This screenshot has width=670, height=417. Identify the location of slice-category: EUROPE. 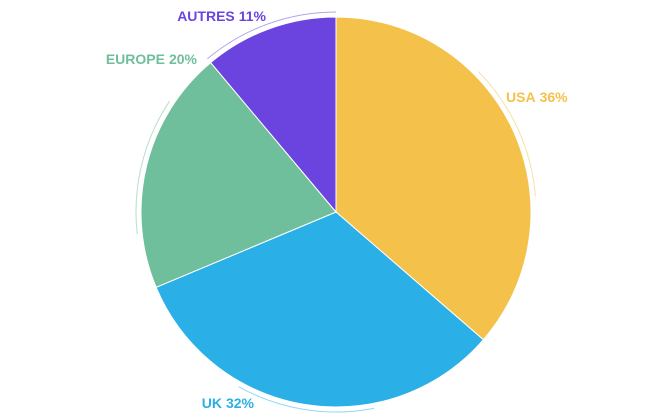
(135, 59).